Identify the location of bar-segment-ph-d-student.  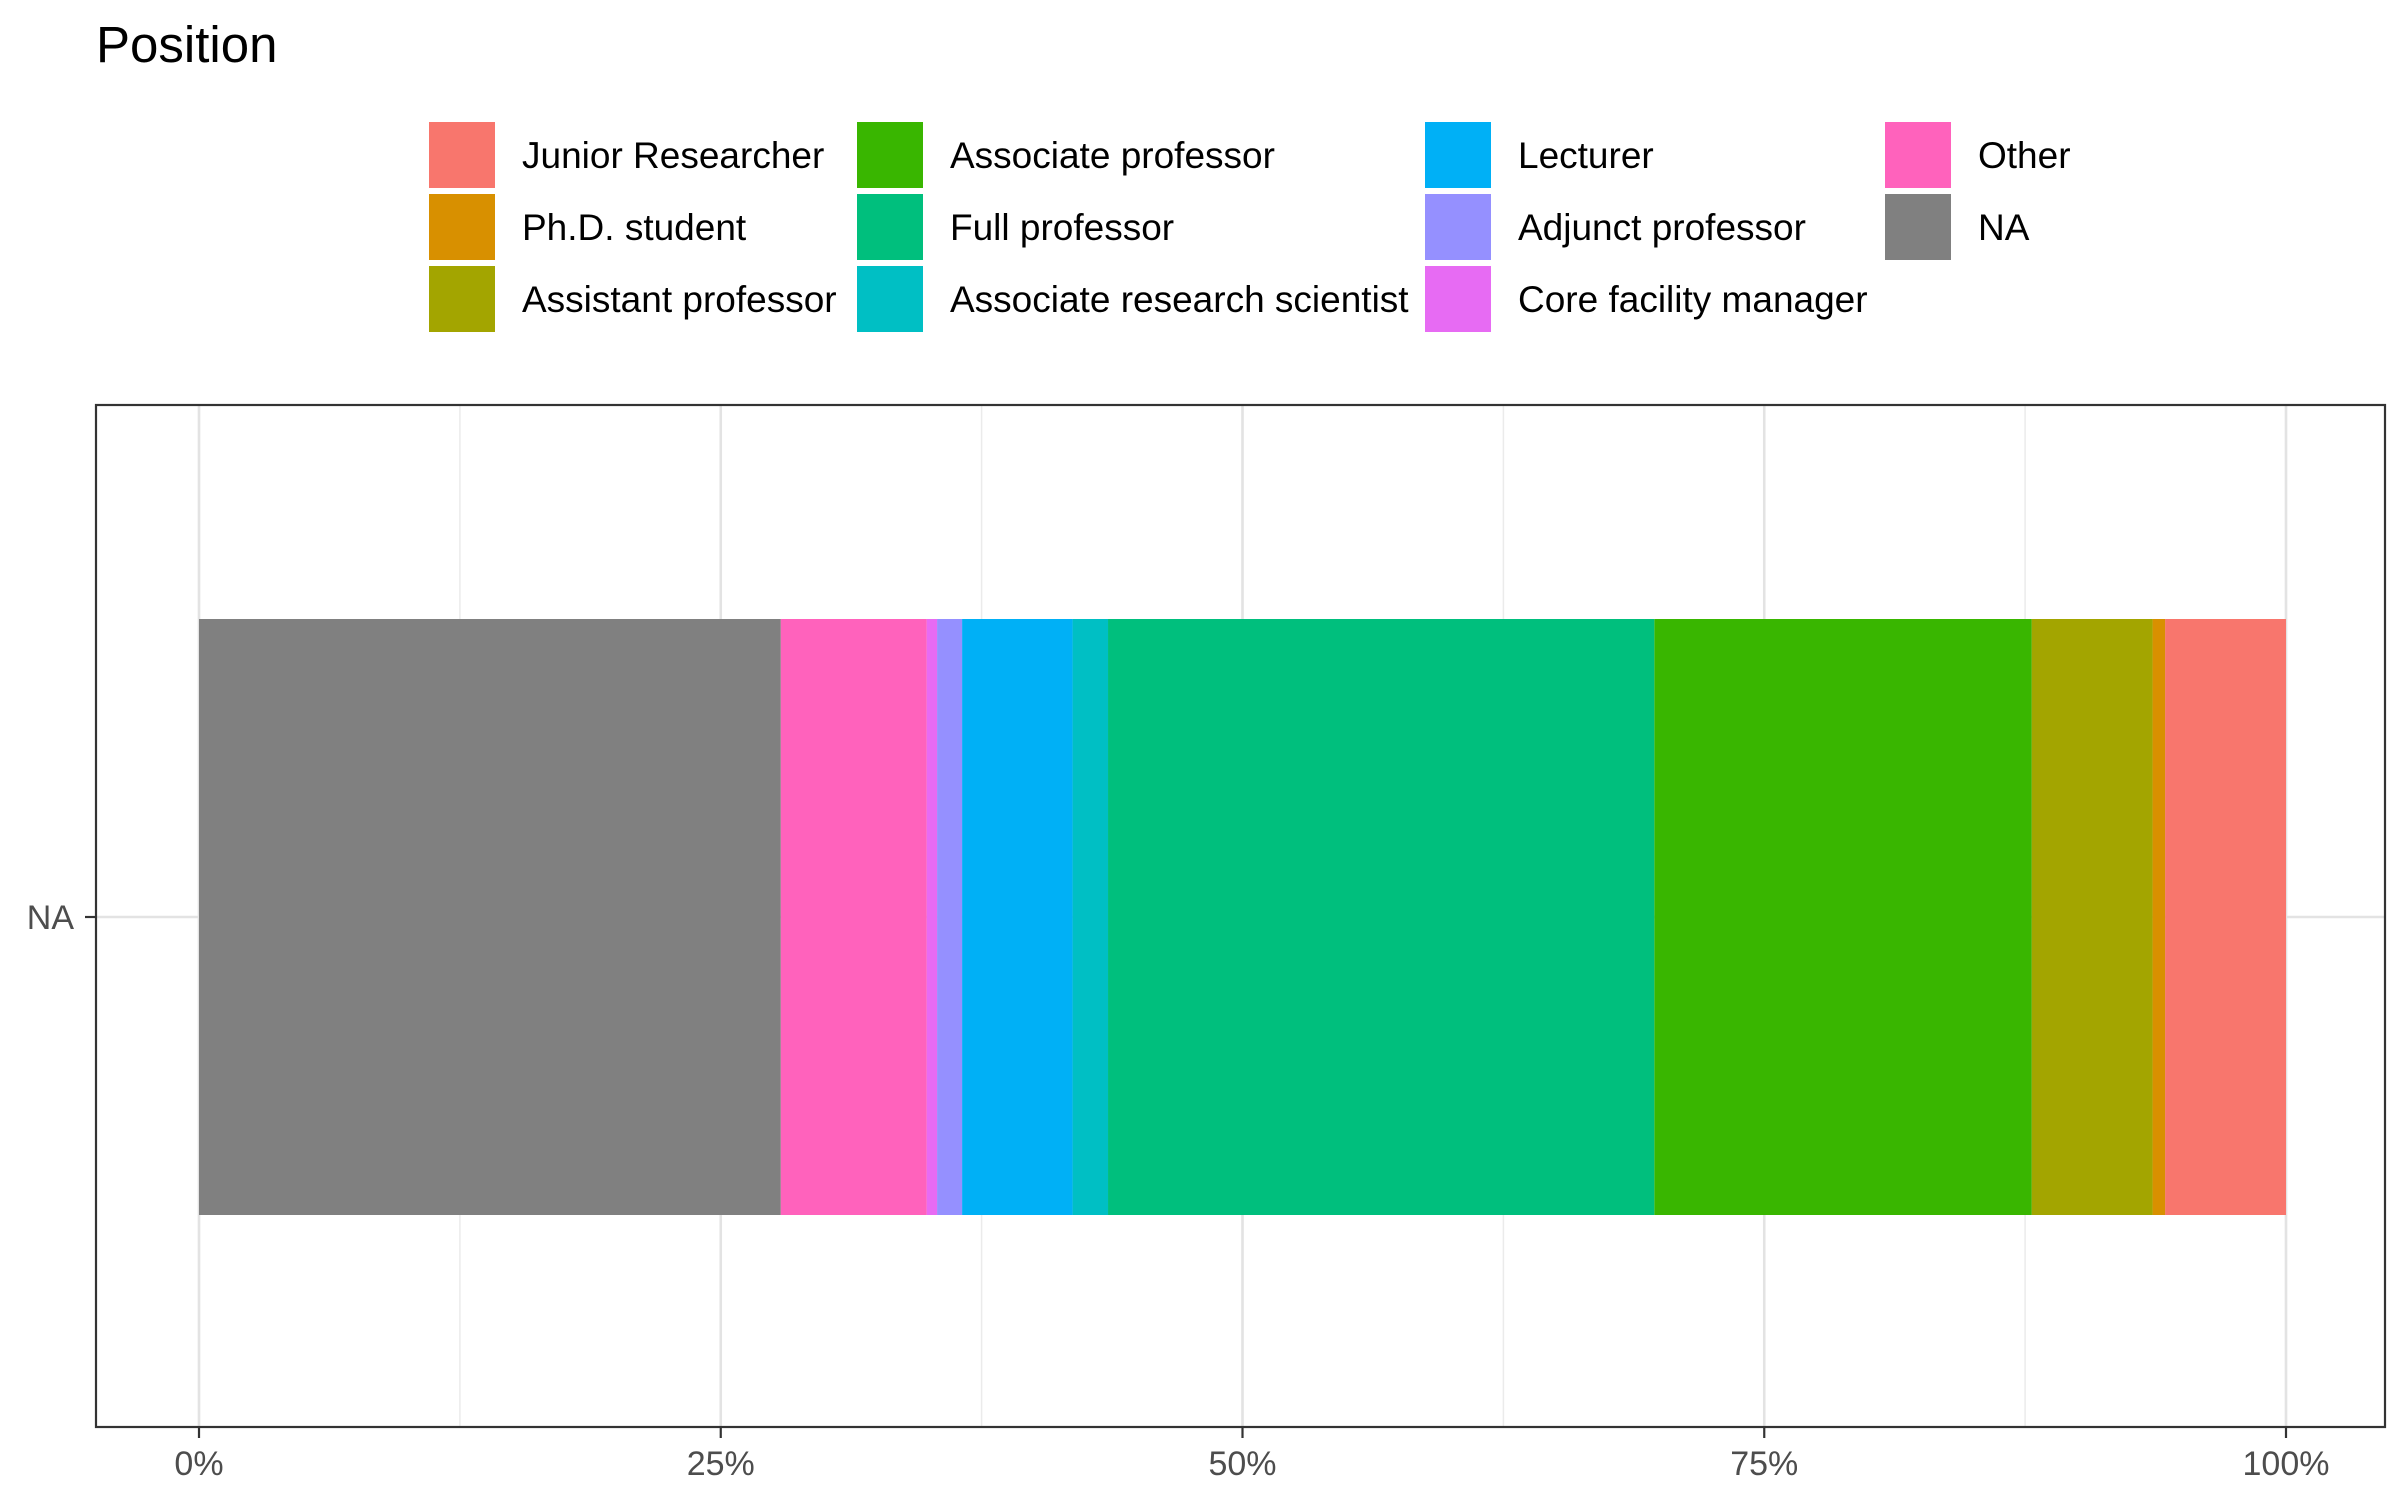
(2159, 917).